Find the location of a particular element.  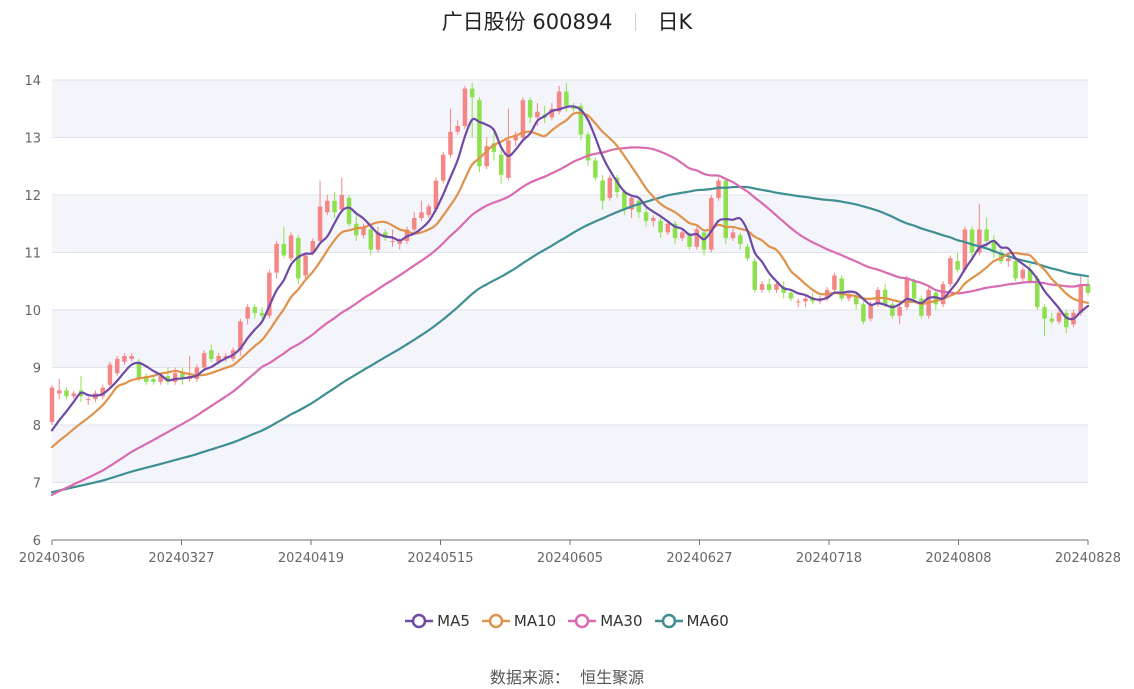

y-tick-label: 9 is located at coordinates (37, 369).